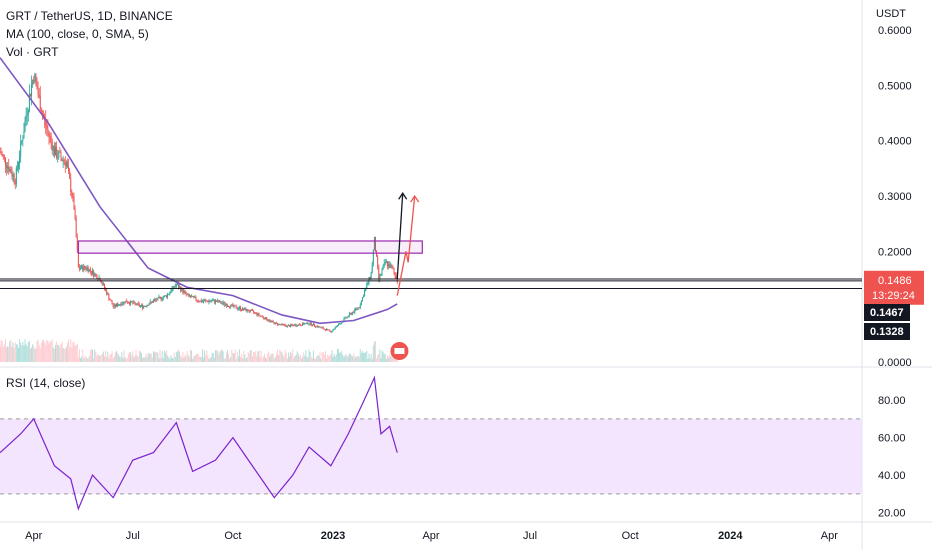 The height and width of the screenshot is (550, 932). Describe the element at coordinates (399, 351) in the screenshot. I see `us-flag-icon-stripes` at that location.